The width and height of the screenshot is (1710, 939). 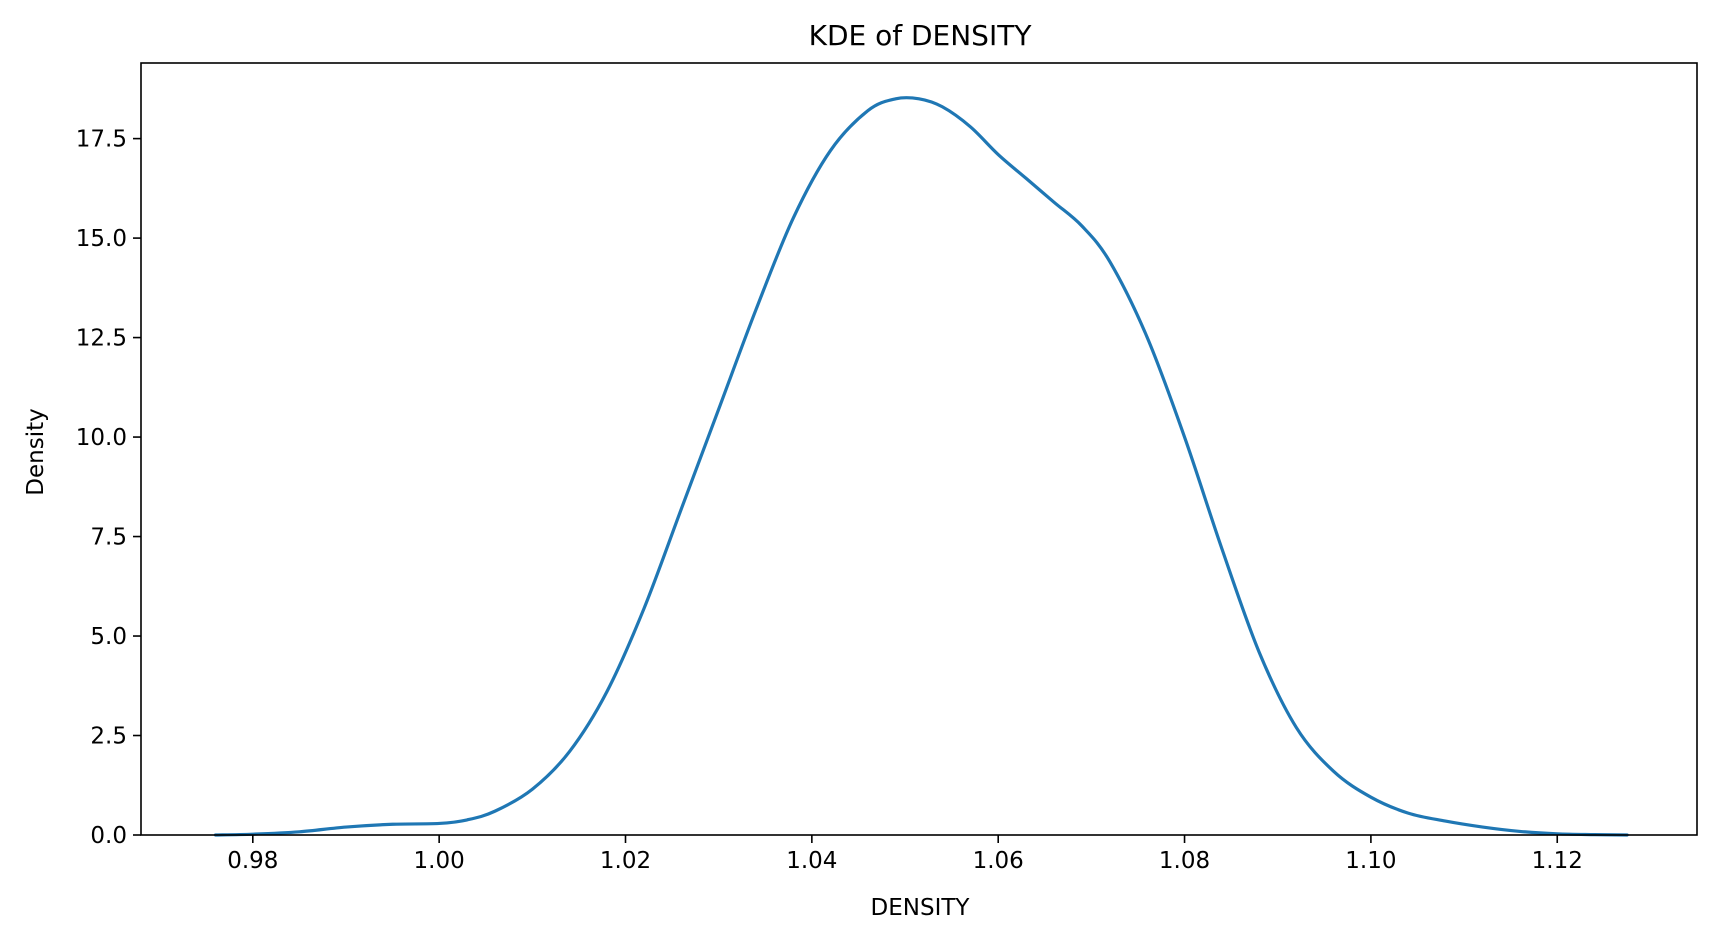 I want to click on x-axis-ticks: 0.98 1.00 1.02 1.04 1.06 1.08 1.10 1.12, so click(x=905, y=854).